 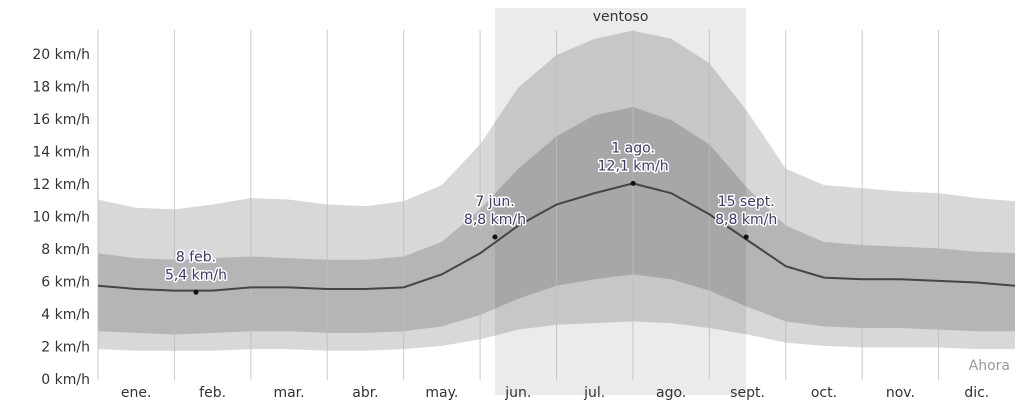 What do you see at coordinates (900, 393) in the screenshot?
I see `x-tick-label: nov.` at bounding box center [900, 393].